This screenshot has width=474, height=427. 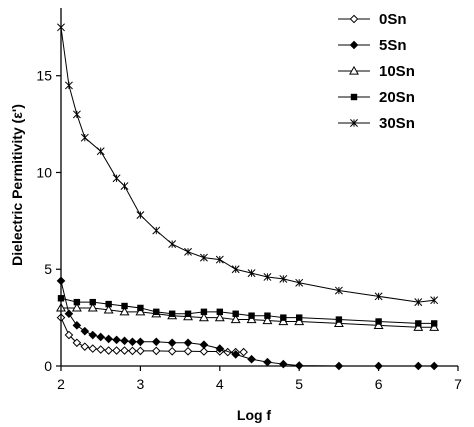 What do you see at coordinates (397, 123) in the screenshot?
I see `legend-label: 30Sn` at bounding box center [397, 123].